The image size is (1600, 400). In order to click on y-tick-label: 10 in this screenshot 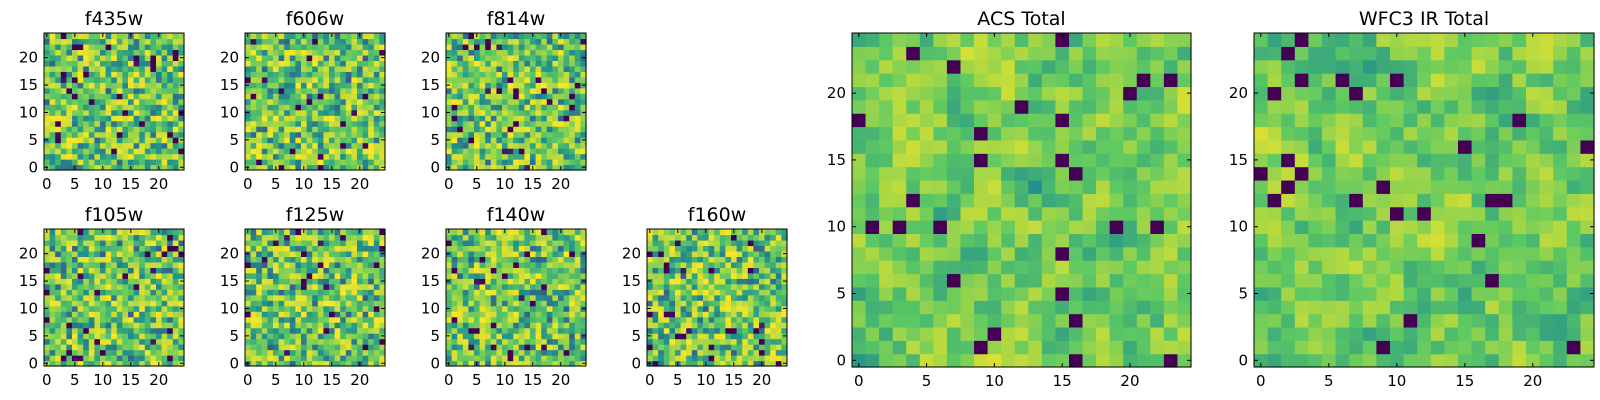, I will do `click(229, 112)`.